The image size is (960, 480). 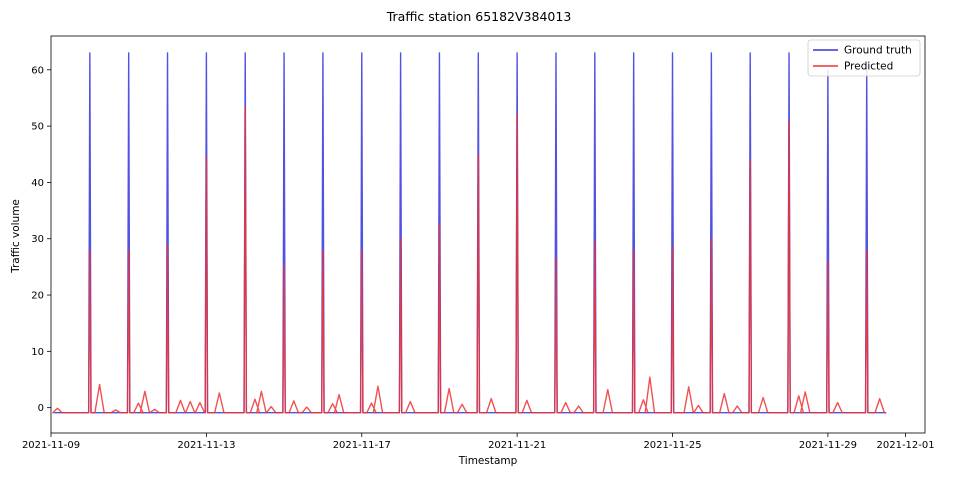 I want to click on chart-title: Traffic station 65182V384013, so click(x=479, y=16).